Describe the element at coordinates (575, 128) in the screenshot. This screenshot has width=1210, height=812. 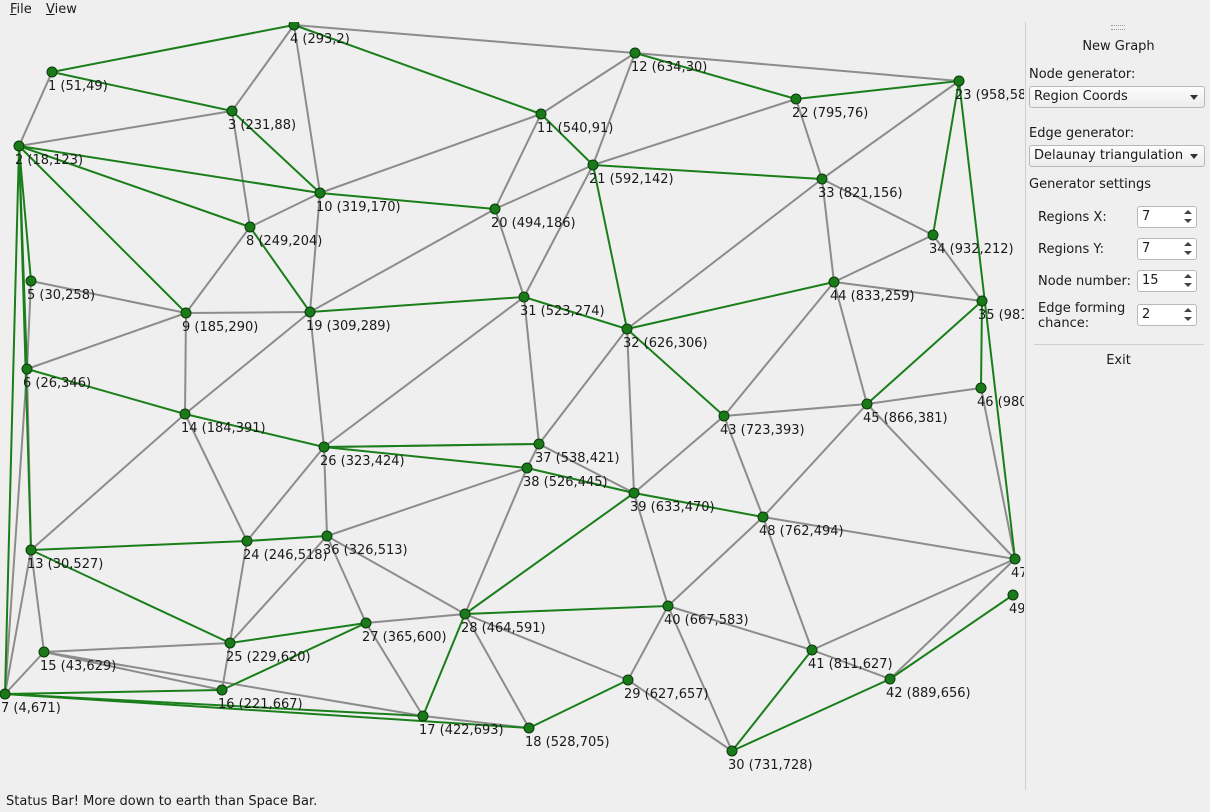
I see `graph-node-label: 11 (540,91)` at that location.